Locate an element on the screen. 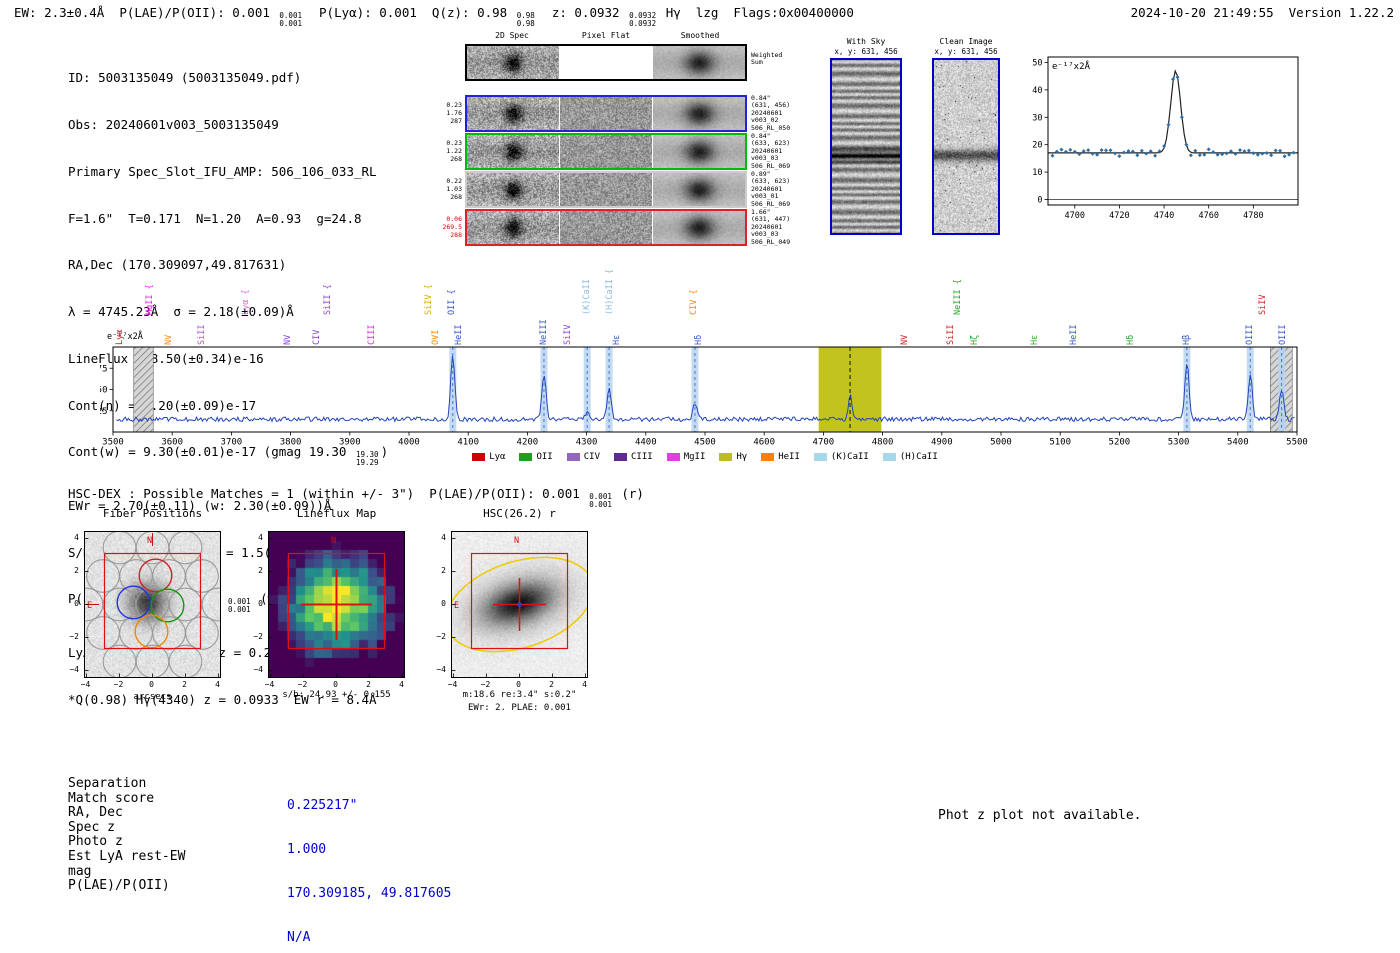  emission-line-label: (K)CaII is located at coordinates (586, 297).